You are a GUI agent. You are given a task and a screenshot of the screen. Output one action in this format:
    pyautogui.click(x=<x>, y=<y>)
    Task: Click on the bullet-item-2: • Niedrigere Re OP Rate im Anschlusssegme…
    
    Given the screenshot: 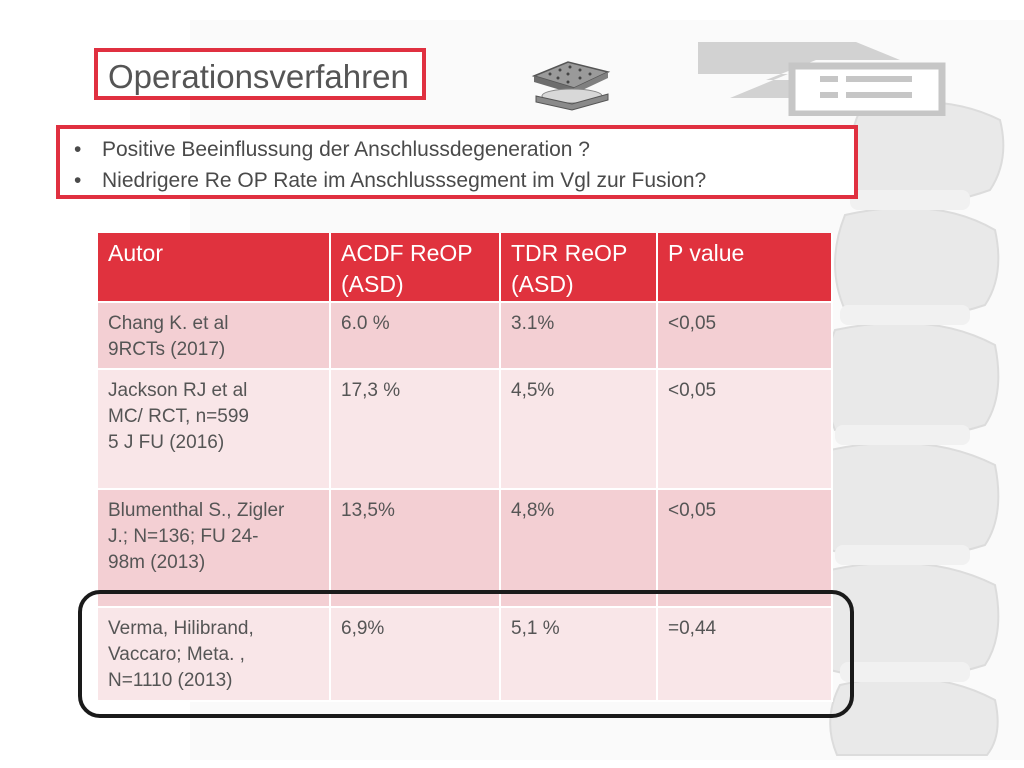 What is the action you would take?
    pyautogui.click(x=390, y=181)
    